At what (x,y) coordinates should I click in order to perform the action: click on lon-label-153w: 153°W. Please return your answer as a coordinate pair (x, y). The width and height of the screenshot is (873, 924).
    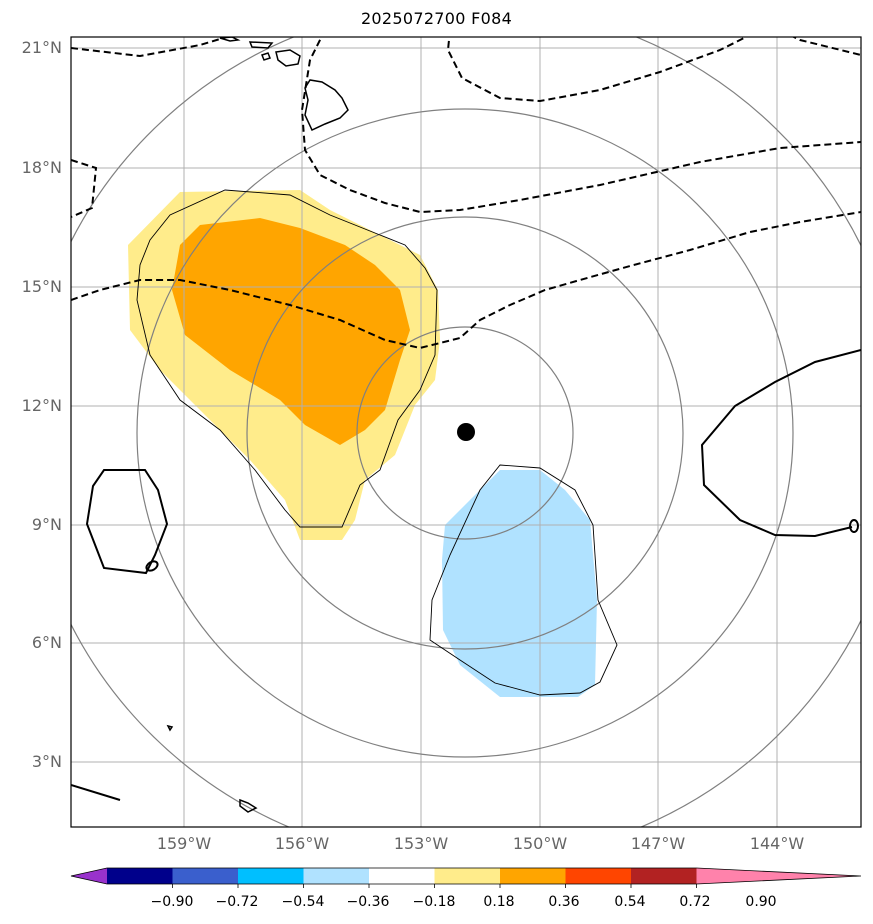
    Looking at the image, I should click on (421, 843).